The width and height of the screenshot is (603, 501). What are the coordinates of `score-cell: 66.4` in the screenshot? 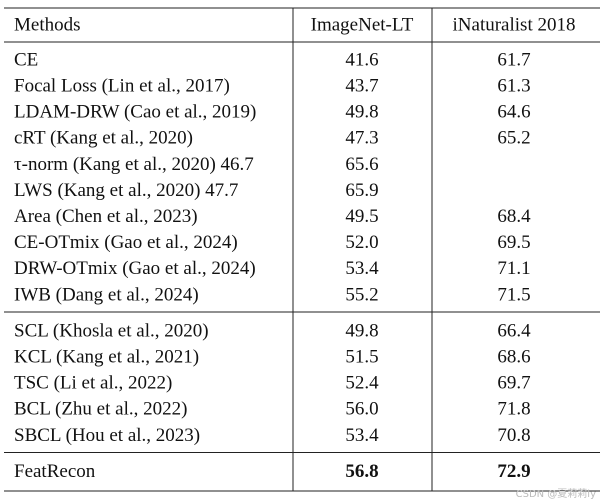 It's located at (514, 330).